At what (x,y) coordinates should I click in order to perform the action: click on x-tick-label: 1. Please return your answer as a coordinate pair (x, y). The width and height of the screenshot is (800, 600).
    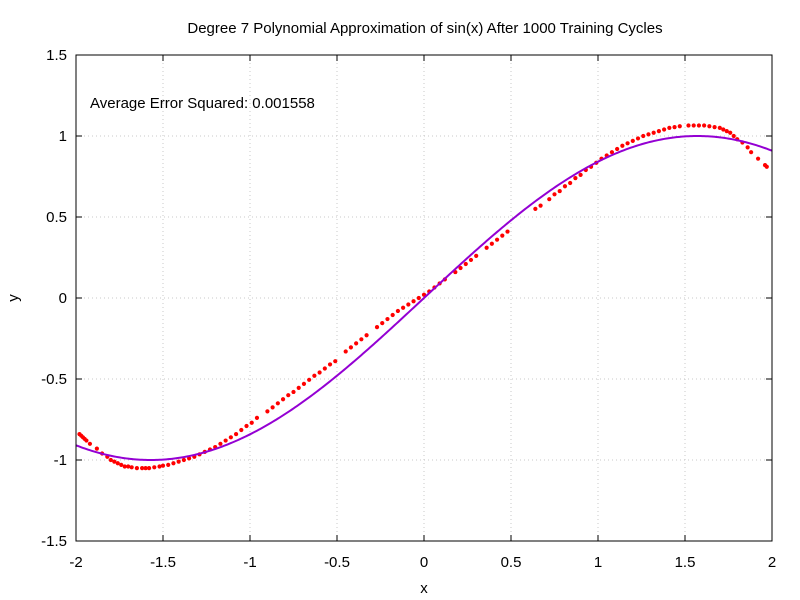
    Looking at the image, I should click on (598, 562).